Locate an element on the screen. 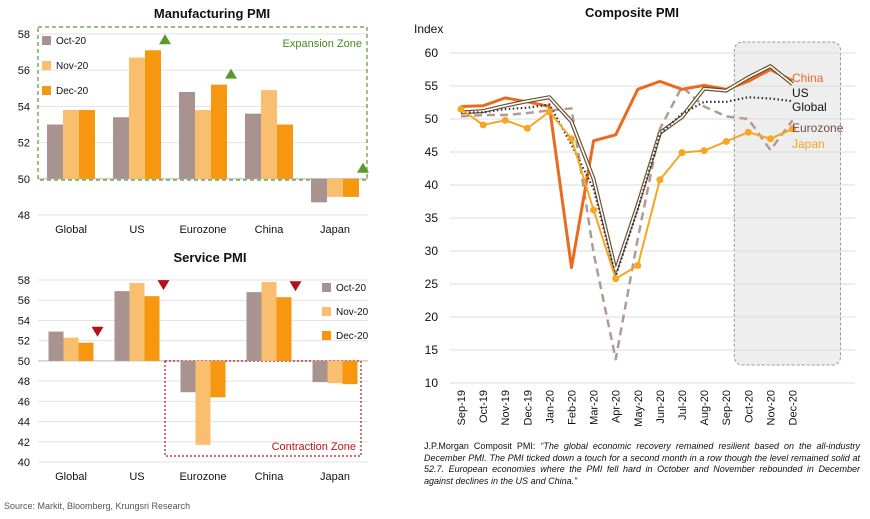 The height and width of the screenshot is (519, 870). zone-box is located at coordinates (202, 103).